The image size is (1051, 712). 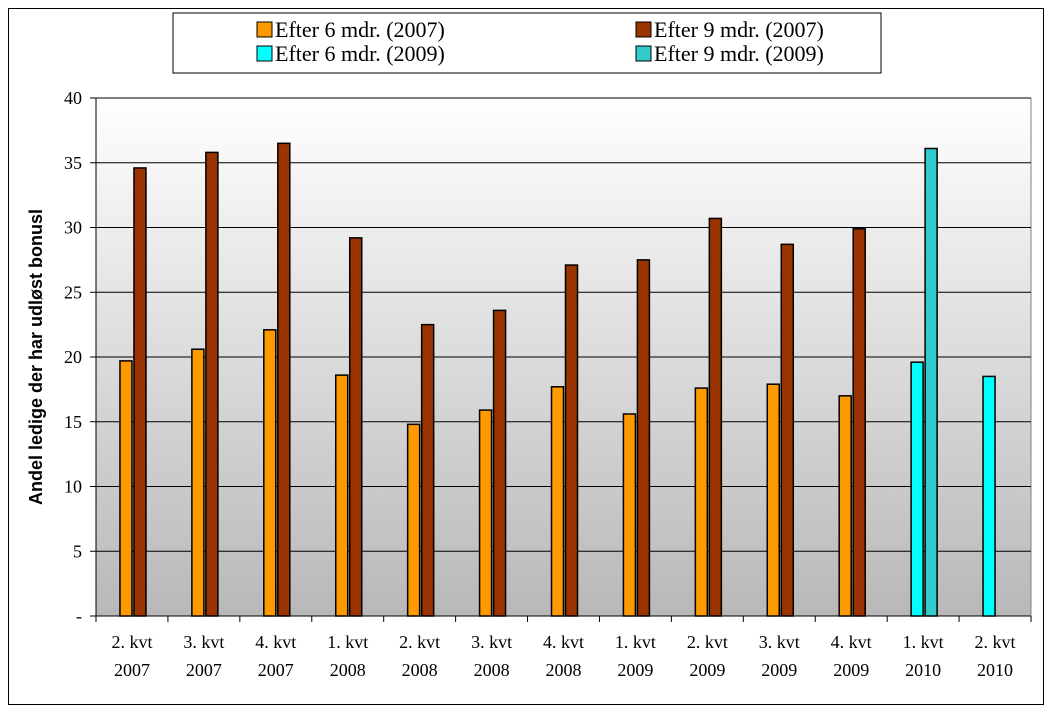 I want to click on y-tick-label: -, so click(x=79, y=616).